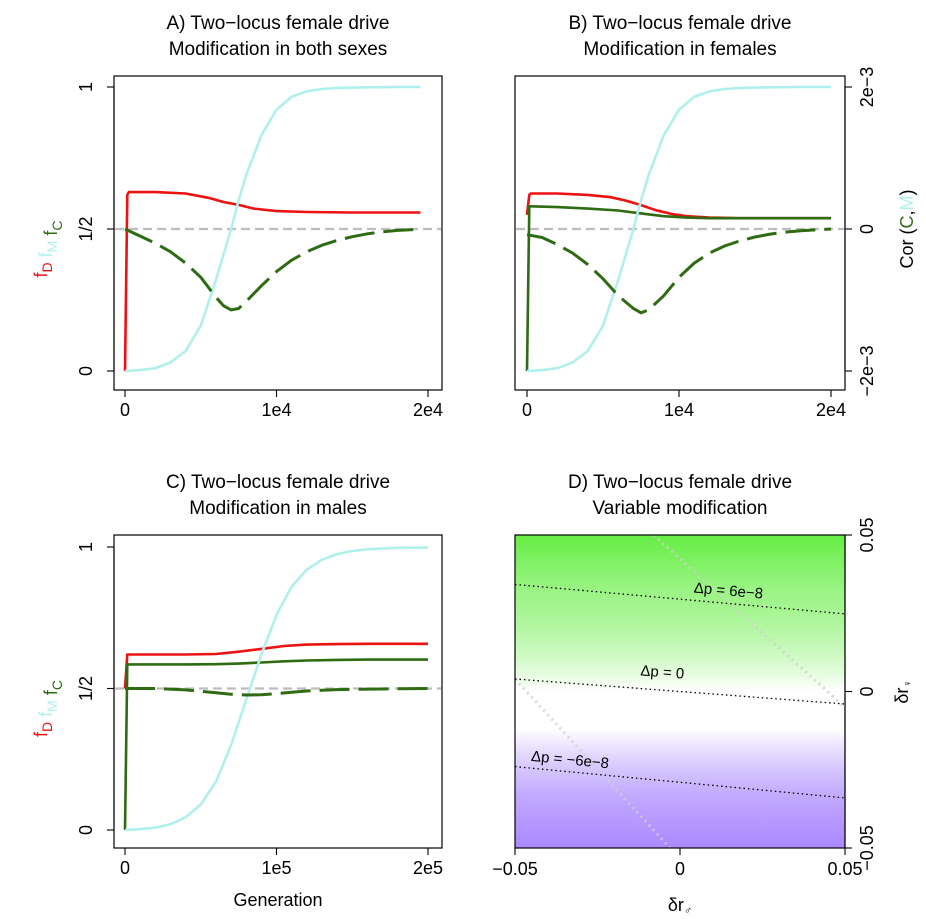  Describe the element at coordinates (428, 868) in the screenshot. I see `x-tick-label: 2e5` at that location.